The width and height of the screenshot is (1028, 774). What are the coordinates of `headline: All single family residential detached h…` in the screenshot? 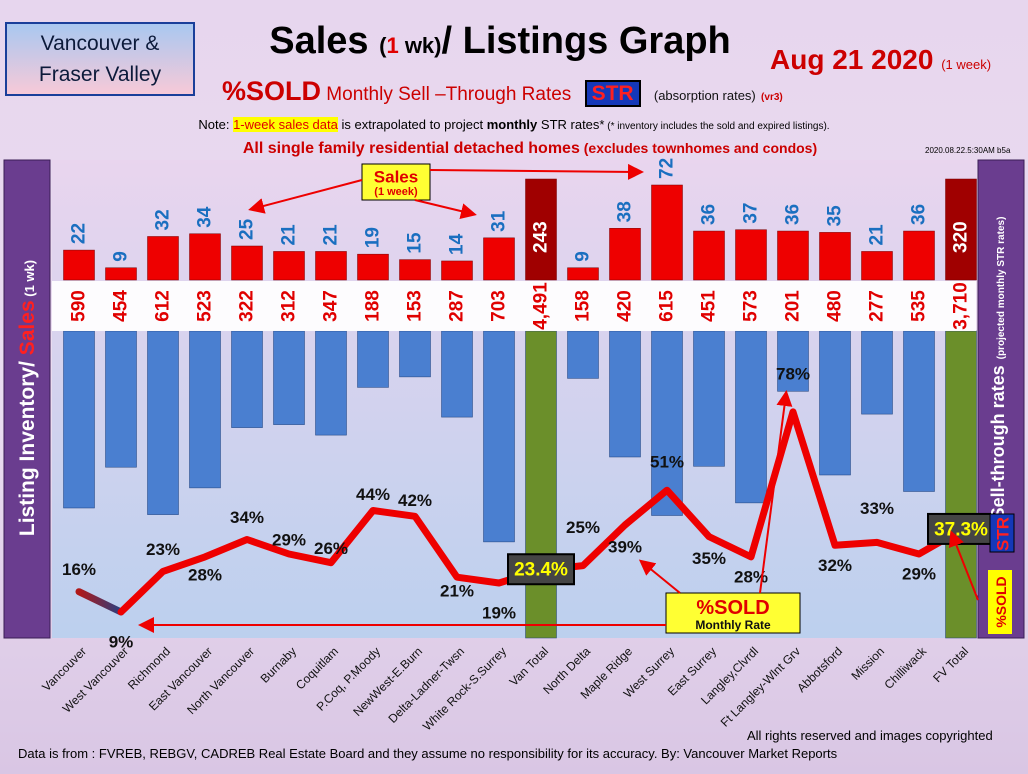 It's located at (514, 149).